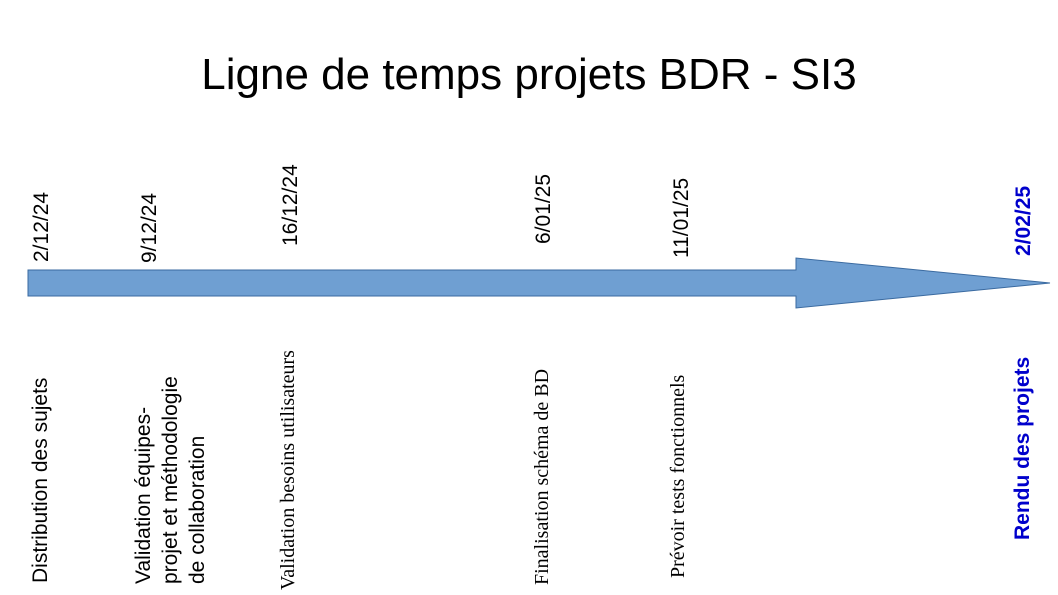 This screenshot has height=595, width=1058. I want to click on milestone-label-6: Rendu des projets, so click(1022, 448).